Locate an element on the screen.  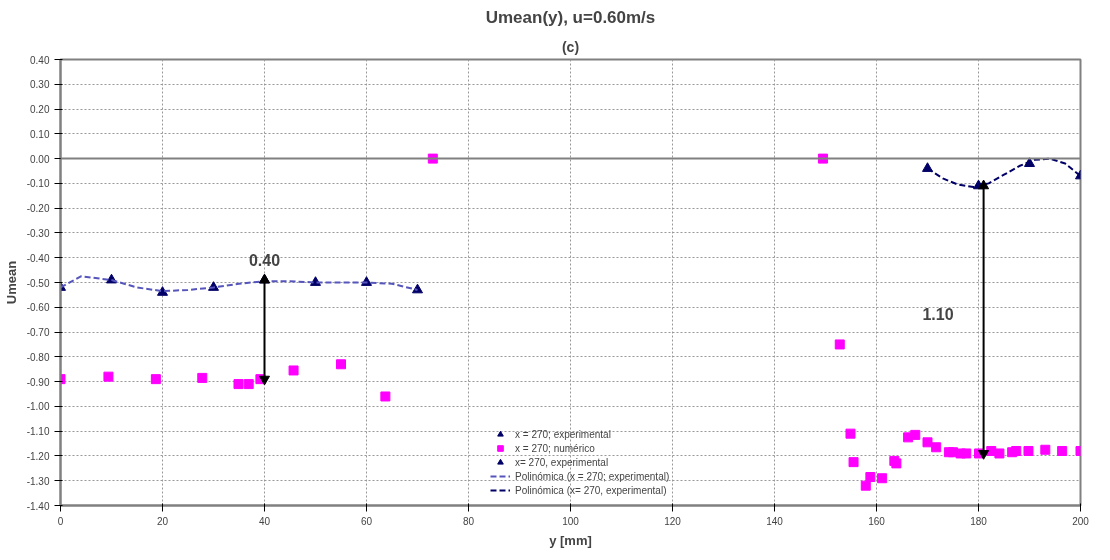
y-tick-label: 0.00 is located at coordinates (40, 159).